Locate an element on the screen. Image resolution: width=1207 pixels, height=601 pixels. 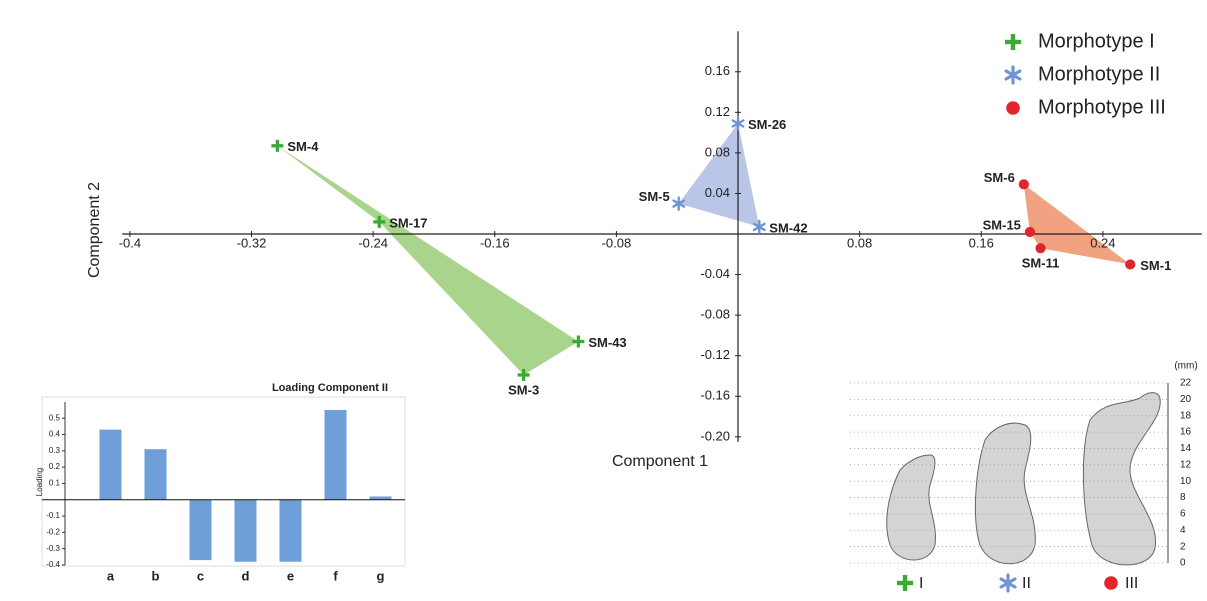
y-tick-label: 0.3 is located at coordinates (55, 450).